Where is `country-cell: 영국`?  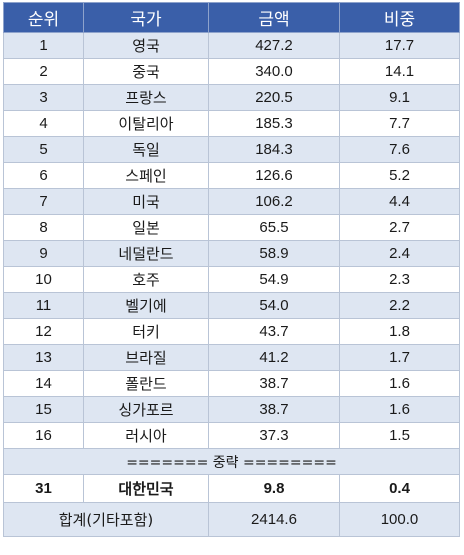 country-cell: 영국 is located at coordinates (146, 45).